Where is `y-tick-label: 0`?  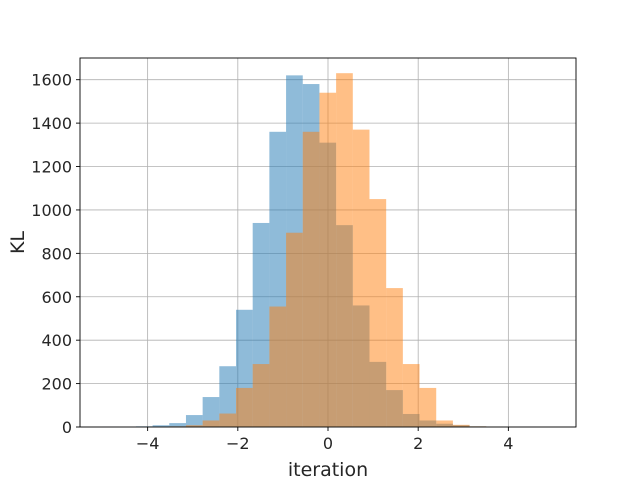 y-tick-label: 0 is located at coordinates (67, 427).